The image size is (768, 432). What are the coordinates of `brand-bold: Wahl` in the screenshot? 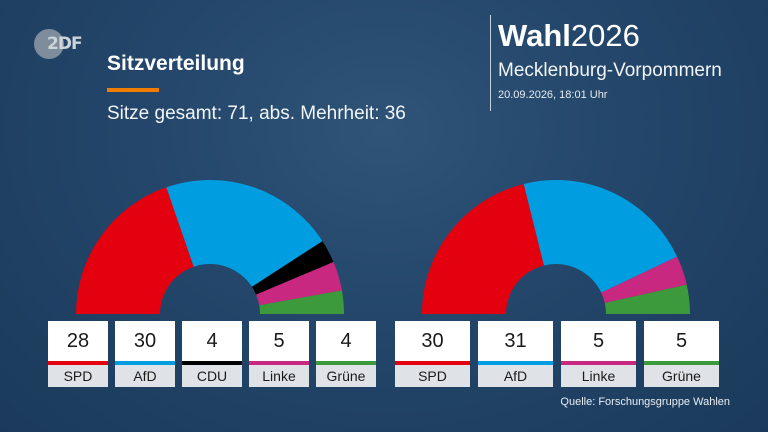 It's located at (534, 35).